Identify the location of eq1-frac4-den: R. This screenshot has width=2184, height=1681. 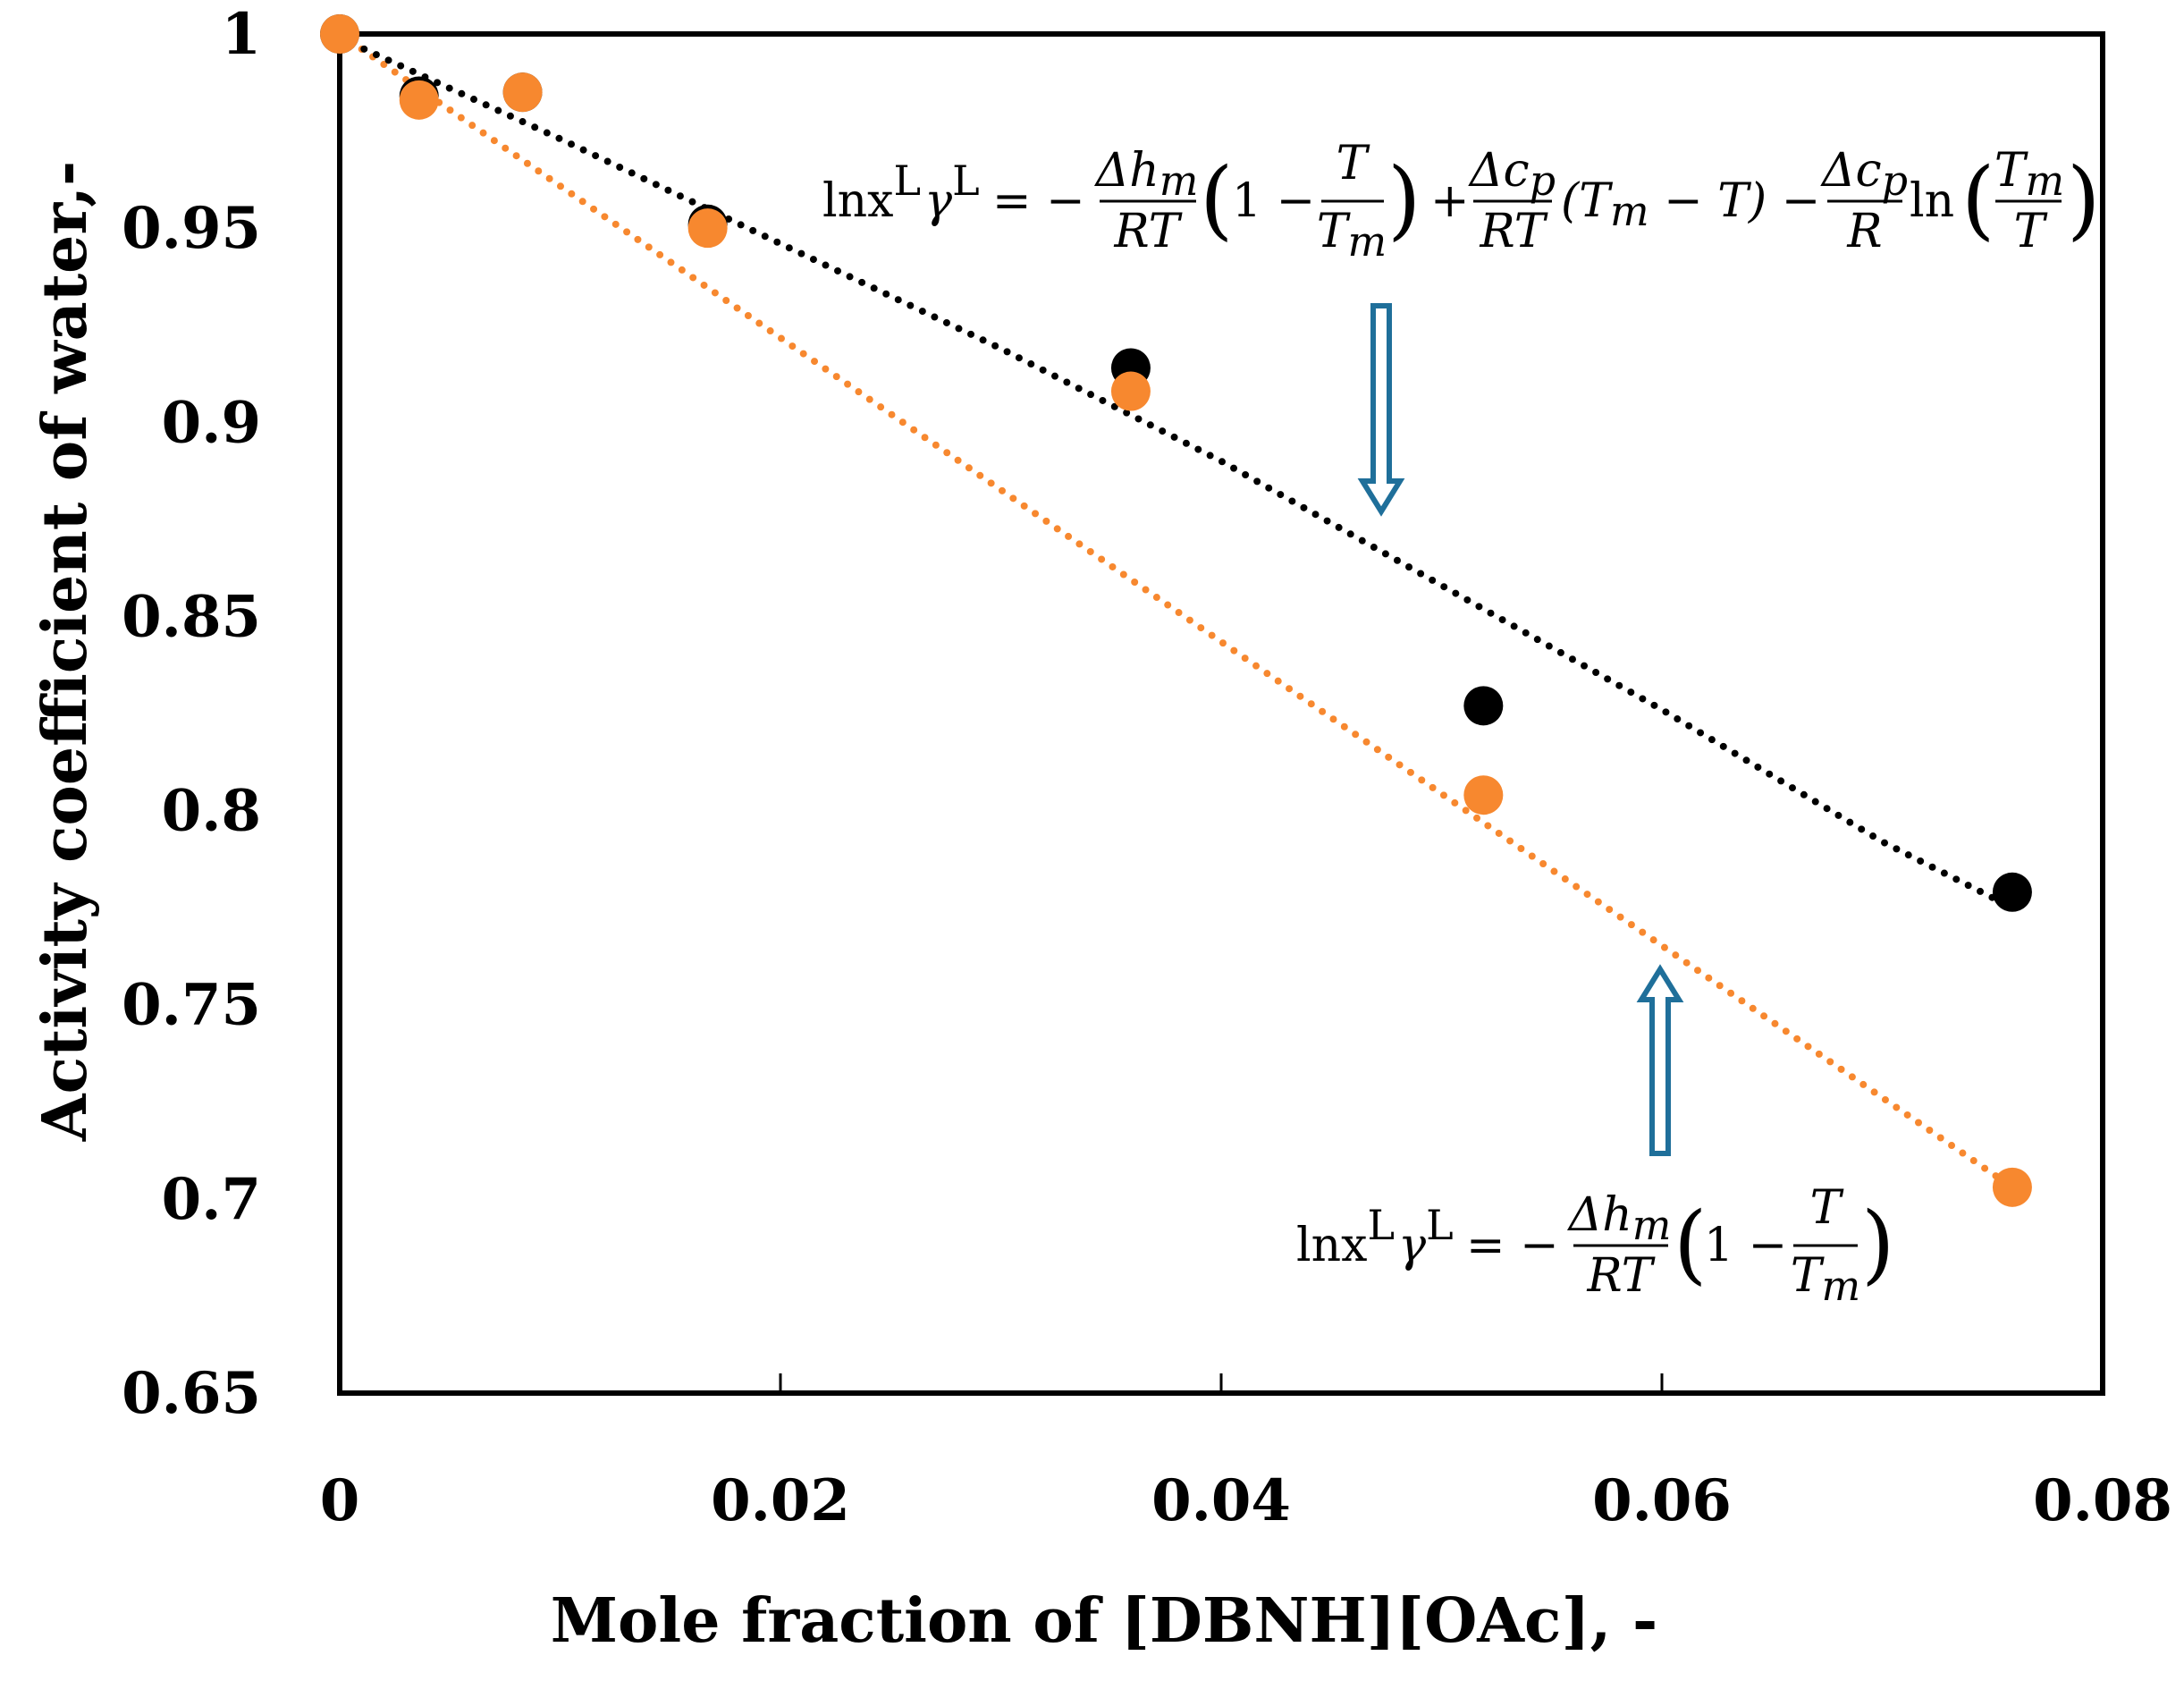
(1864, 231).